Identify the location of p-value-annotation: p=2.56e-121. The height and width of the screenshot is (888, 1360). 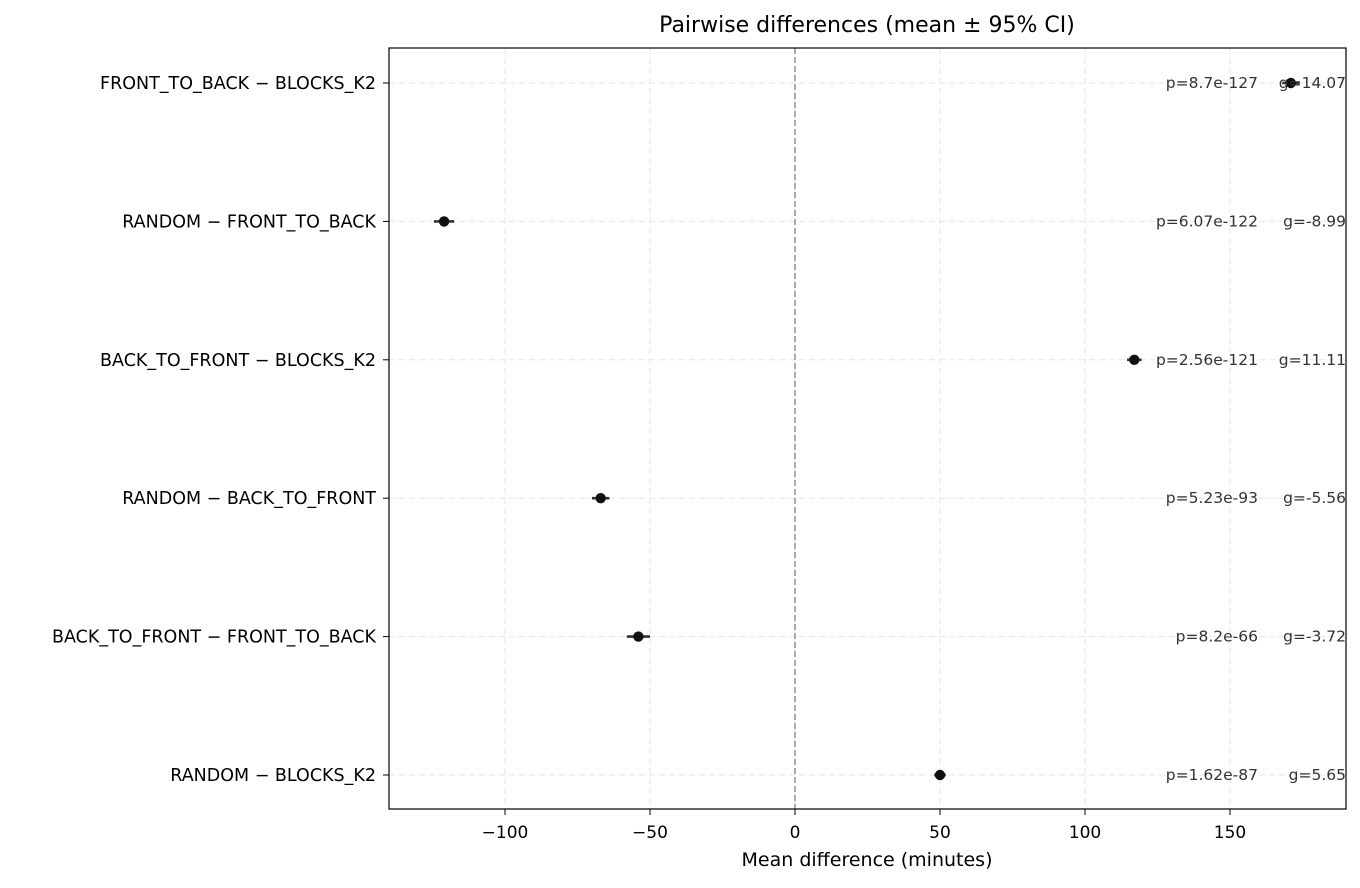
(1207, 360).